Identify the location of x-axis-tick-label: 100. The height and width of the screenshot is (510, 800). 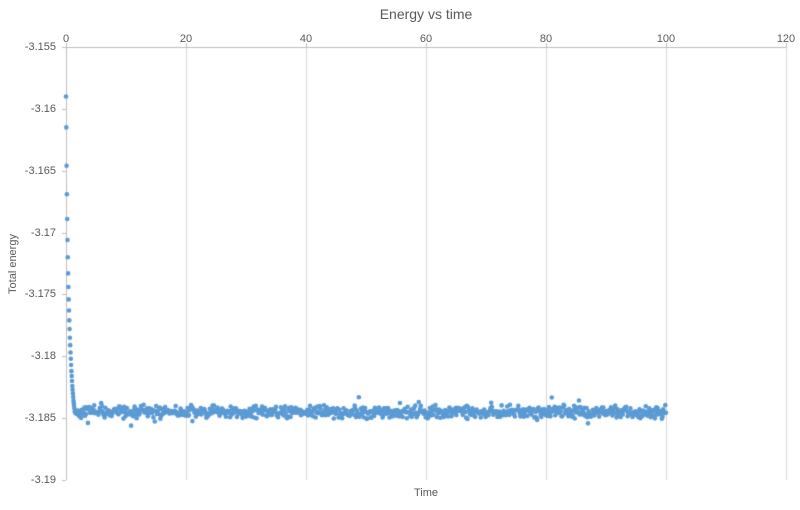
(666, 39).